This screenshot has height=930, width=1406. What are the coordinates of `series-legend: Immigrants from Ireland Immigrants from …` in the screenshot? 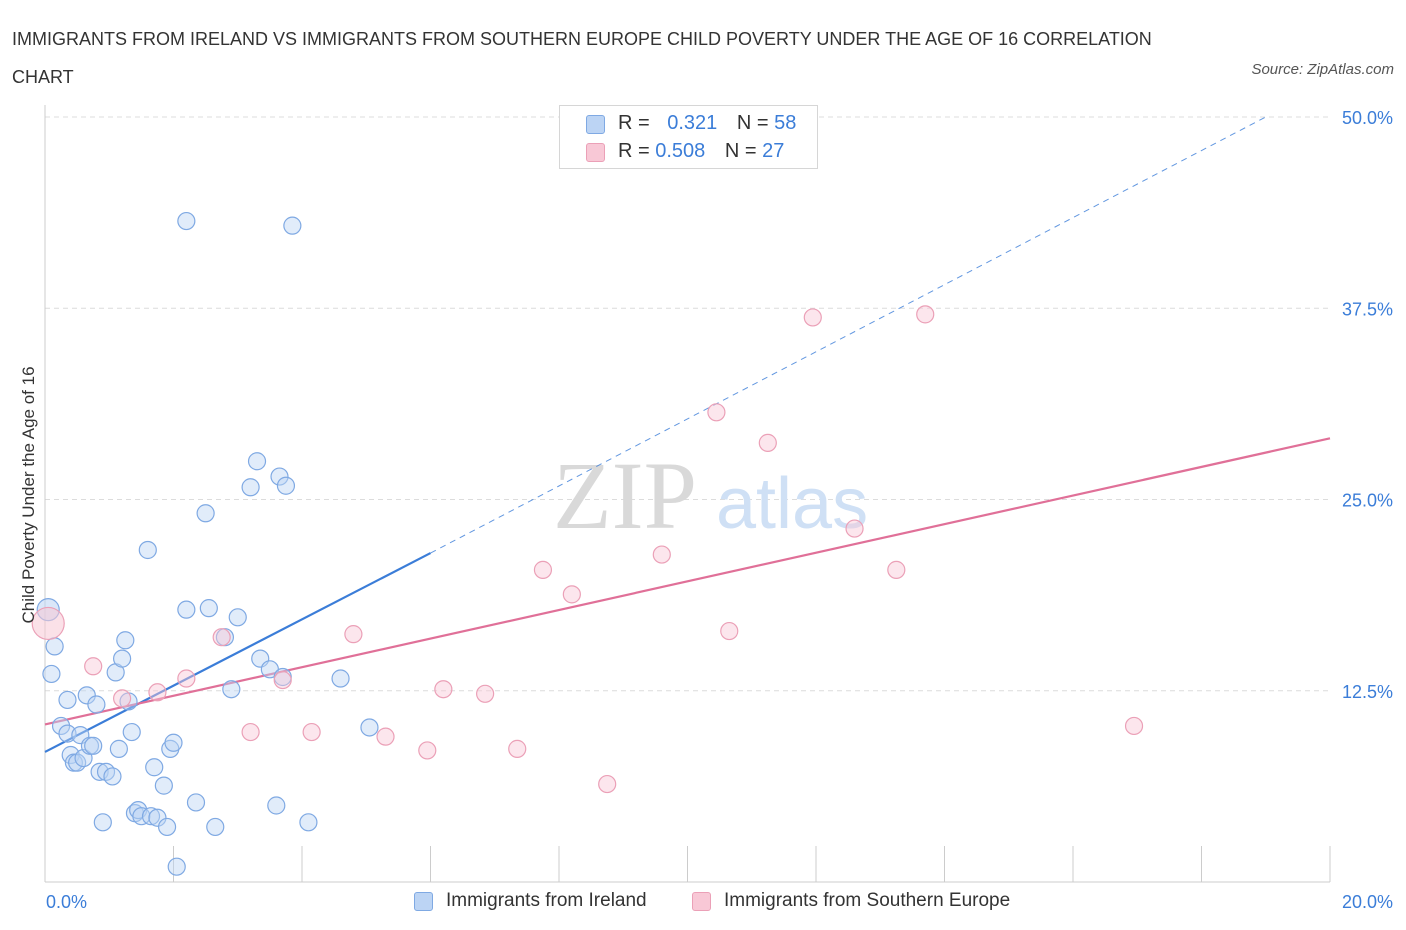 It's located at (703, 902).